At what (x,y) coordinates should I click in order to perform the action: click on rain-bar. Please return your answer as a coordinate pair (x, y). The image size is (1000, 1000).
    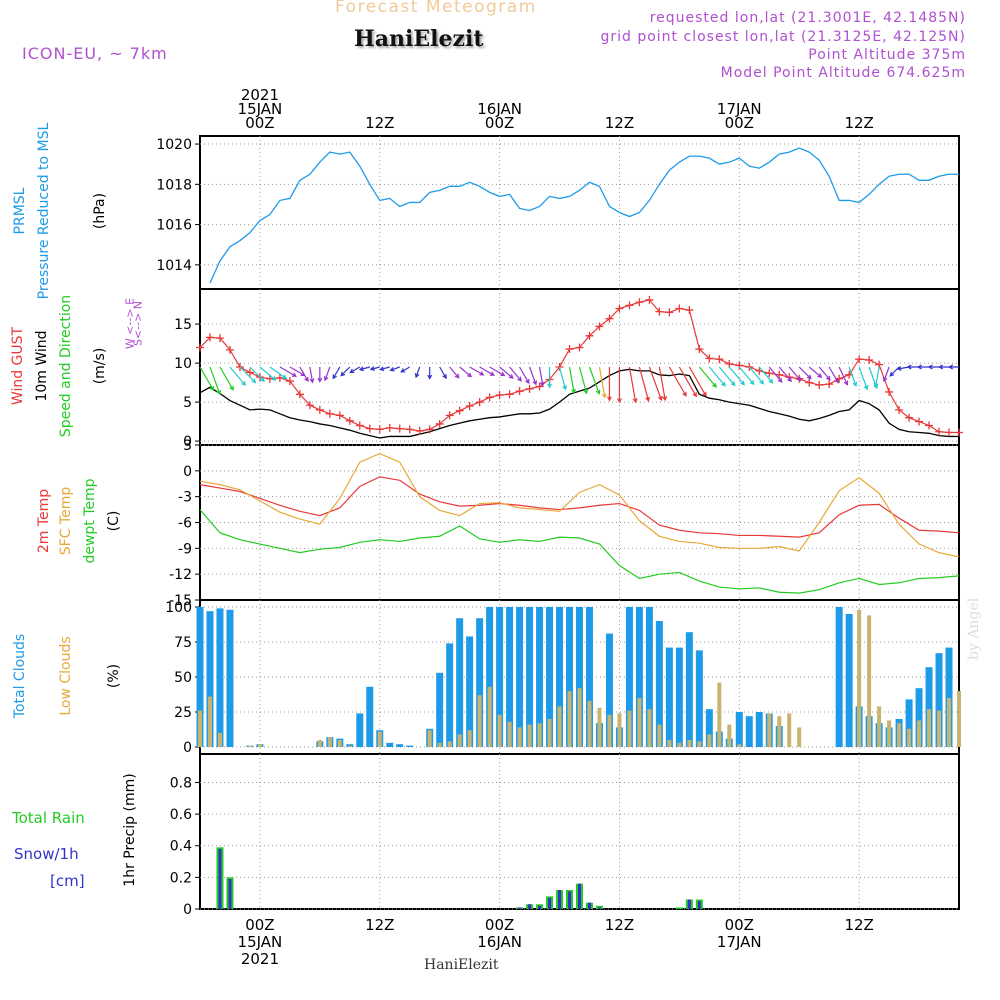
    Looking at the image, I should click on (679, 908).